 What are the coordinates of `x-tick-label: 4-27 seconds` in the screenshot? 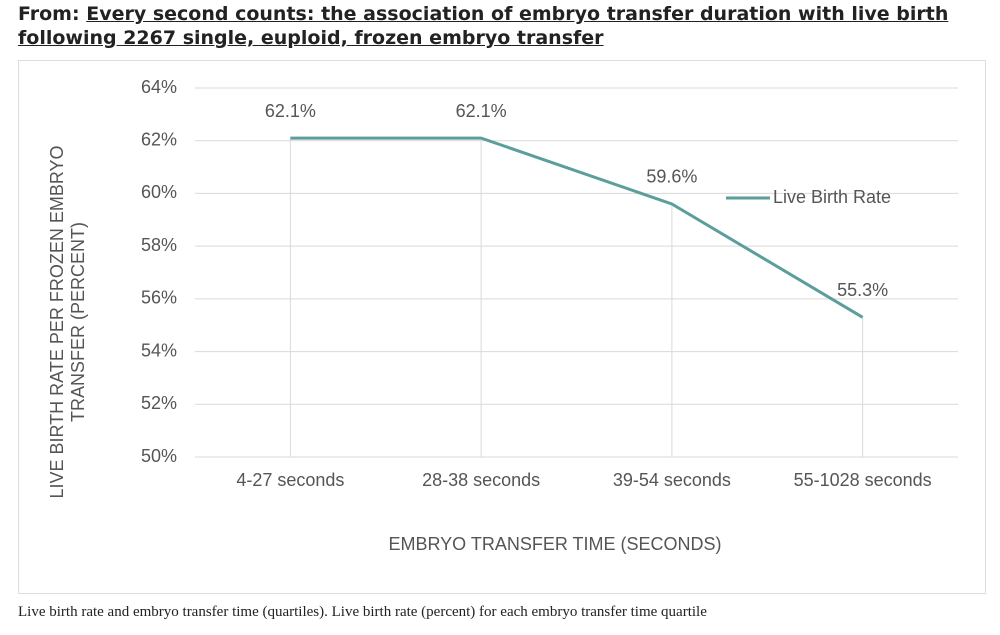 It's located at (290, 480).